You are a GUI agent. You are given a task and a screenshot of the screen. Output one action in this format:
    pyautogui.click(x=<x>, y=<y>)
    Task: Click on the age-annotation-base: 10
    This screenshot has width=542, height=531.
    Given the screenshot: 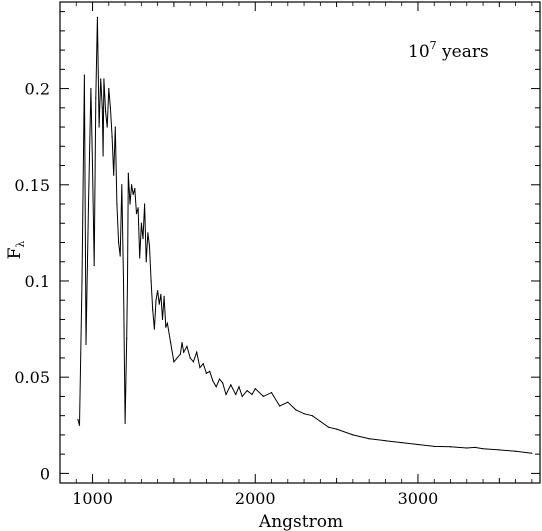 What is the action you would take?
    pyautogui.click(x=419, y=52)
    